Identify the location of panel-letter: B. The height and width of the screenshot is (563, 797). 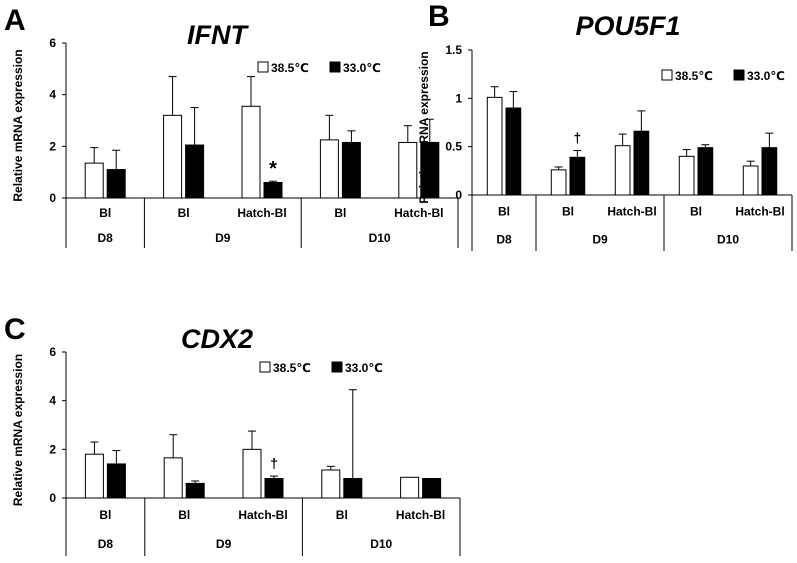
(439, 16).